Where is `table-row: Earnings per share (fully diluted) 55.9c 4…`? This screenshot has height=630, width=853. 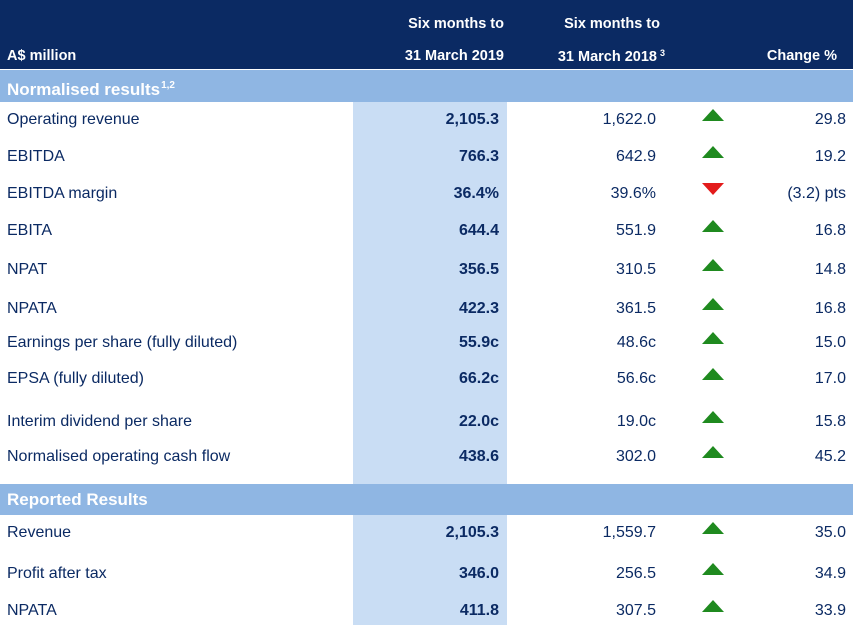 table-row: Earnings per share (fully diluted) 55.9c 4… is located at coordinates (426, 344).